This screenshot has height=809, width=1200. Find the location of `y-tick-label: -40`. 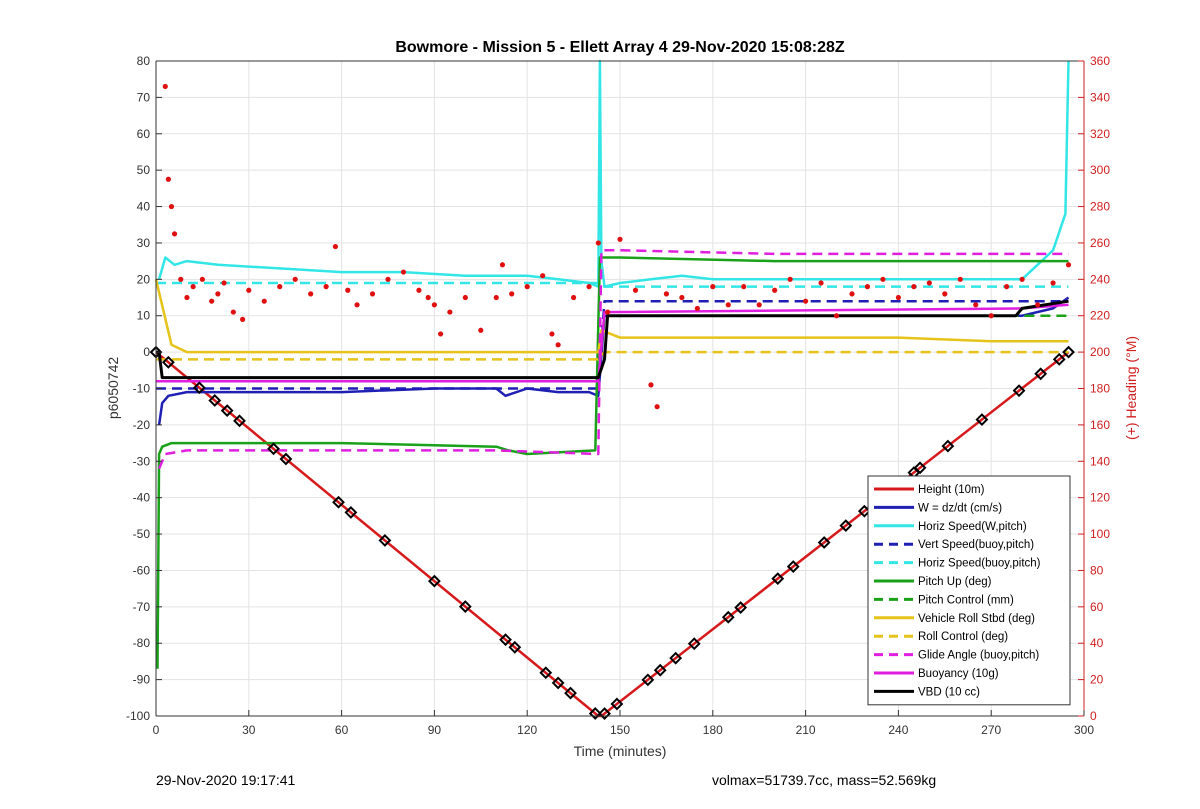

y-tick-label: -40 is located at coordinates (142, 498).